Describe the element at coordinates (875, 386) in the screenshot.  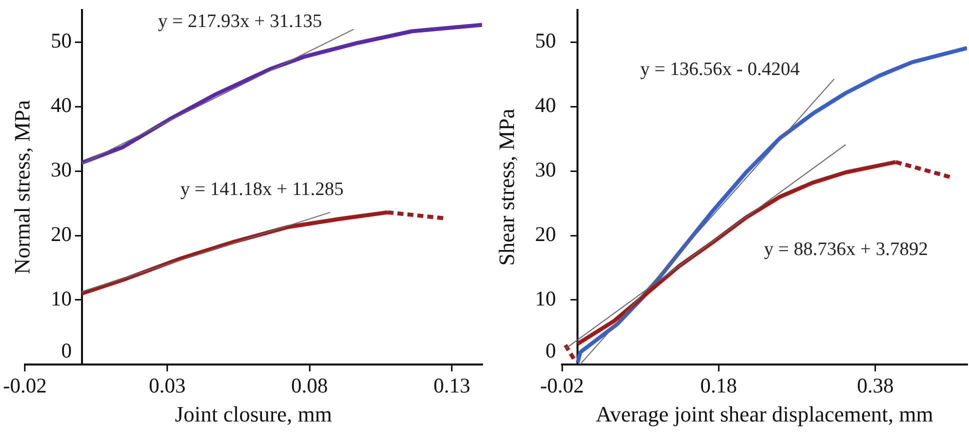
I see `x-tick-label: 0.38` at that location.